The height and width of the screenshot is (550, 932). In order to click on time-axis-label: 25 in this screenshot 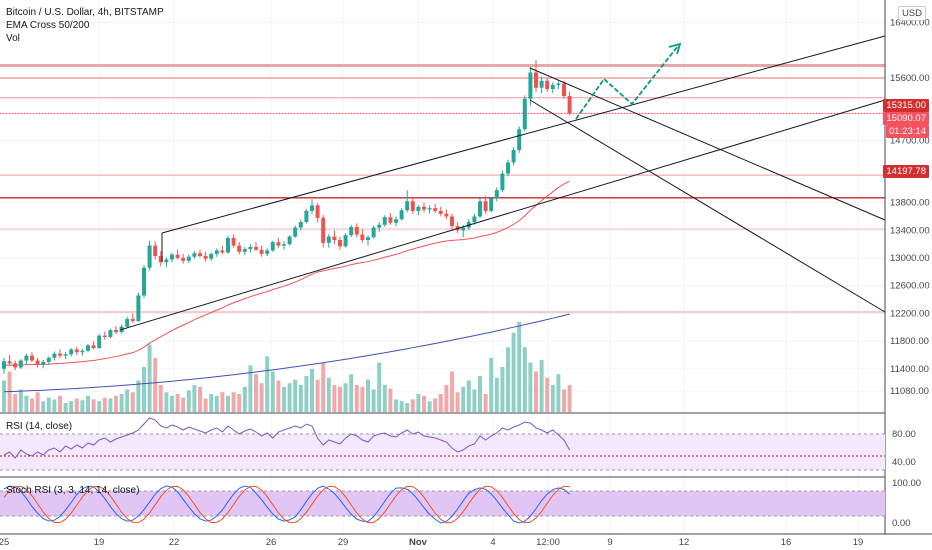, I will do `click(4, 542)`.